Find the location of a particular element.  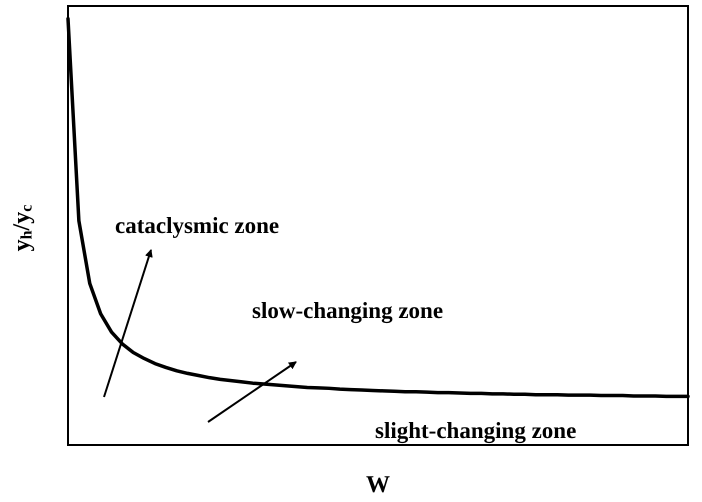

annotation: cataclysmic zone is located at coordinates (197, 225).